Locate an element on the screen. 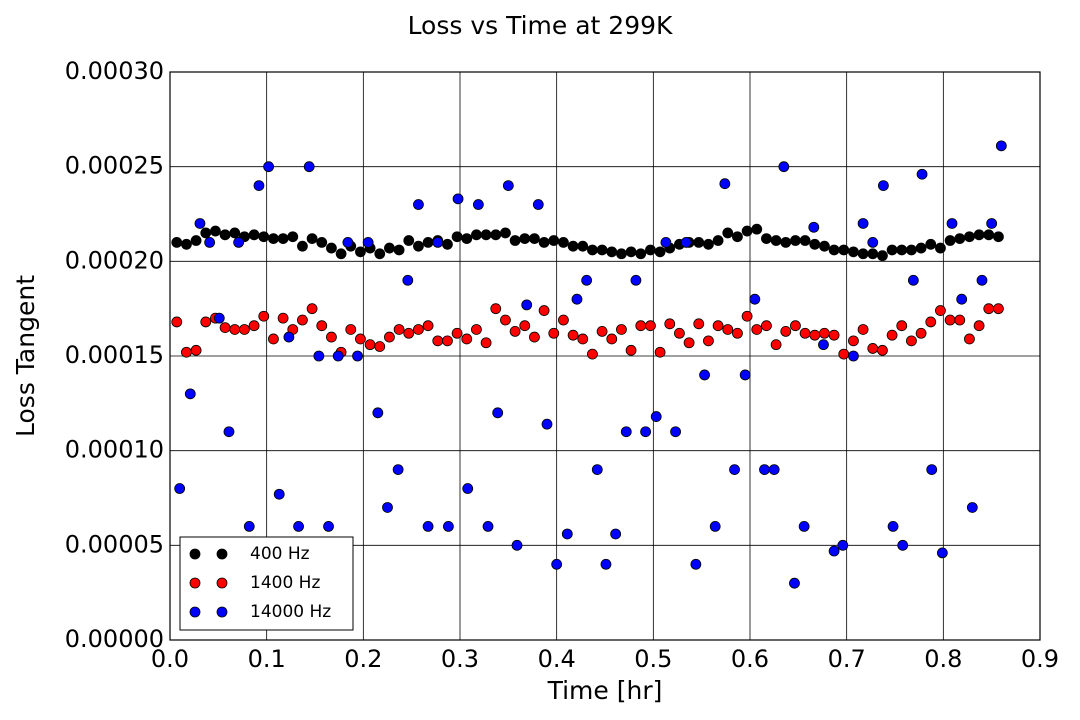  y-tick-label: 0.00010 is located at coordinates (114, 450).